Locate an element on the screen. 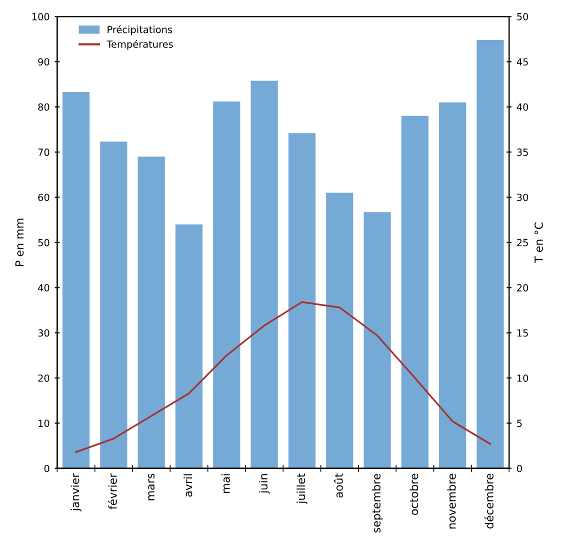 This screenshot has width=572, height=551. x-tick-label: mars is located at coordinates (151, 487).